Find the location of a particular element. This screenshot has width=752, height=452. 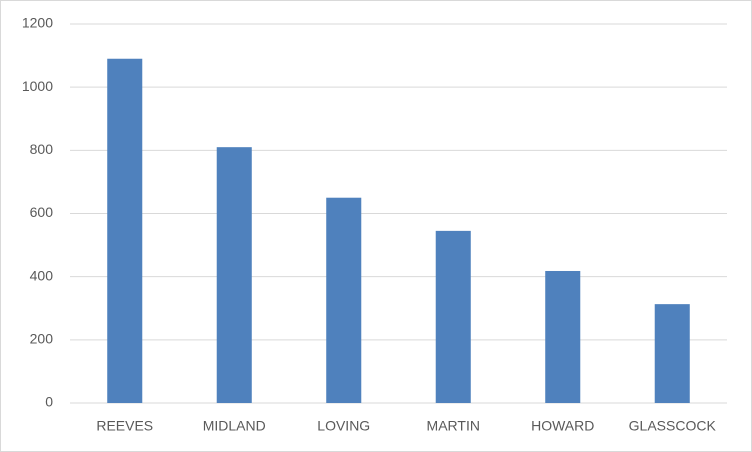

y-tick-label: 400 is located at coordinates (42, 275).